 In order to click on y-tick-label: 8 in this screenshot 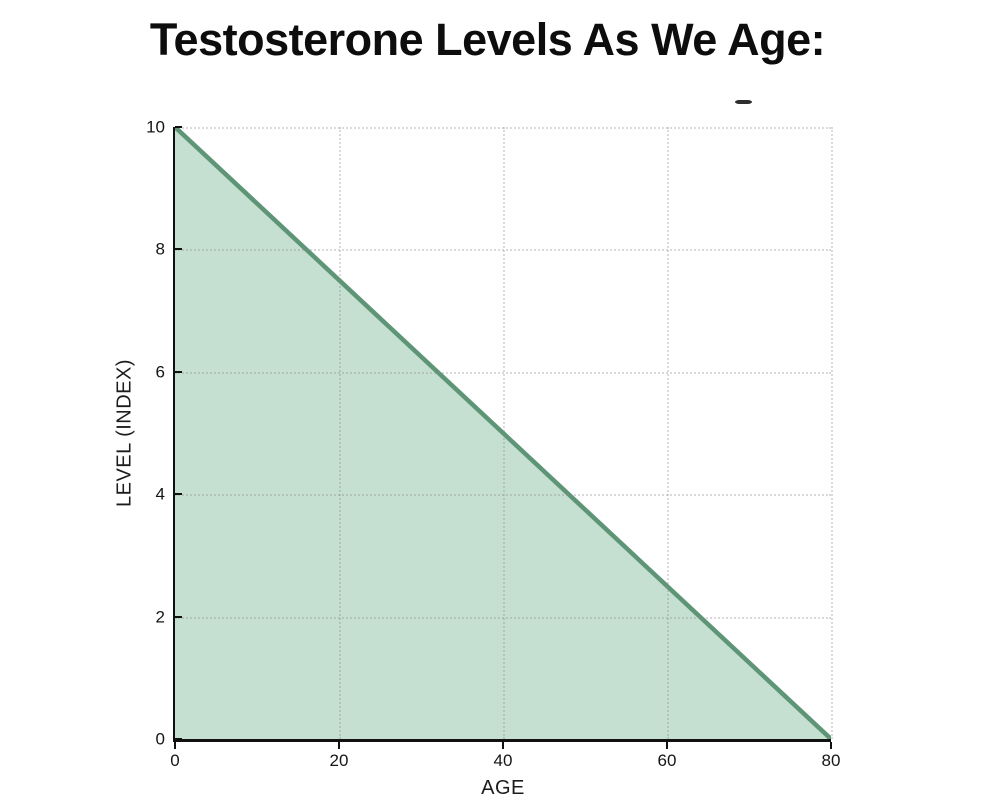, I will do `click(160, 249)`.